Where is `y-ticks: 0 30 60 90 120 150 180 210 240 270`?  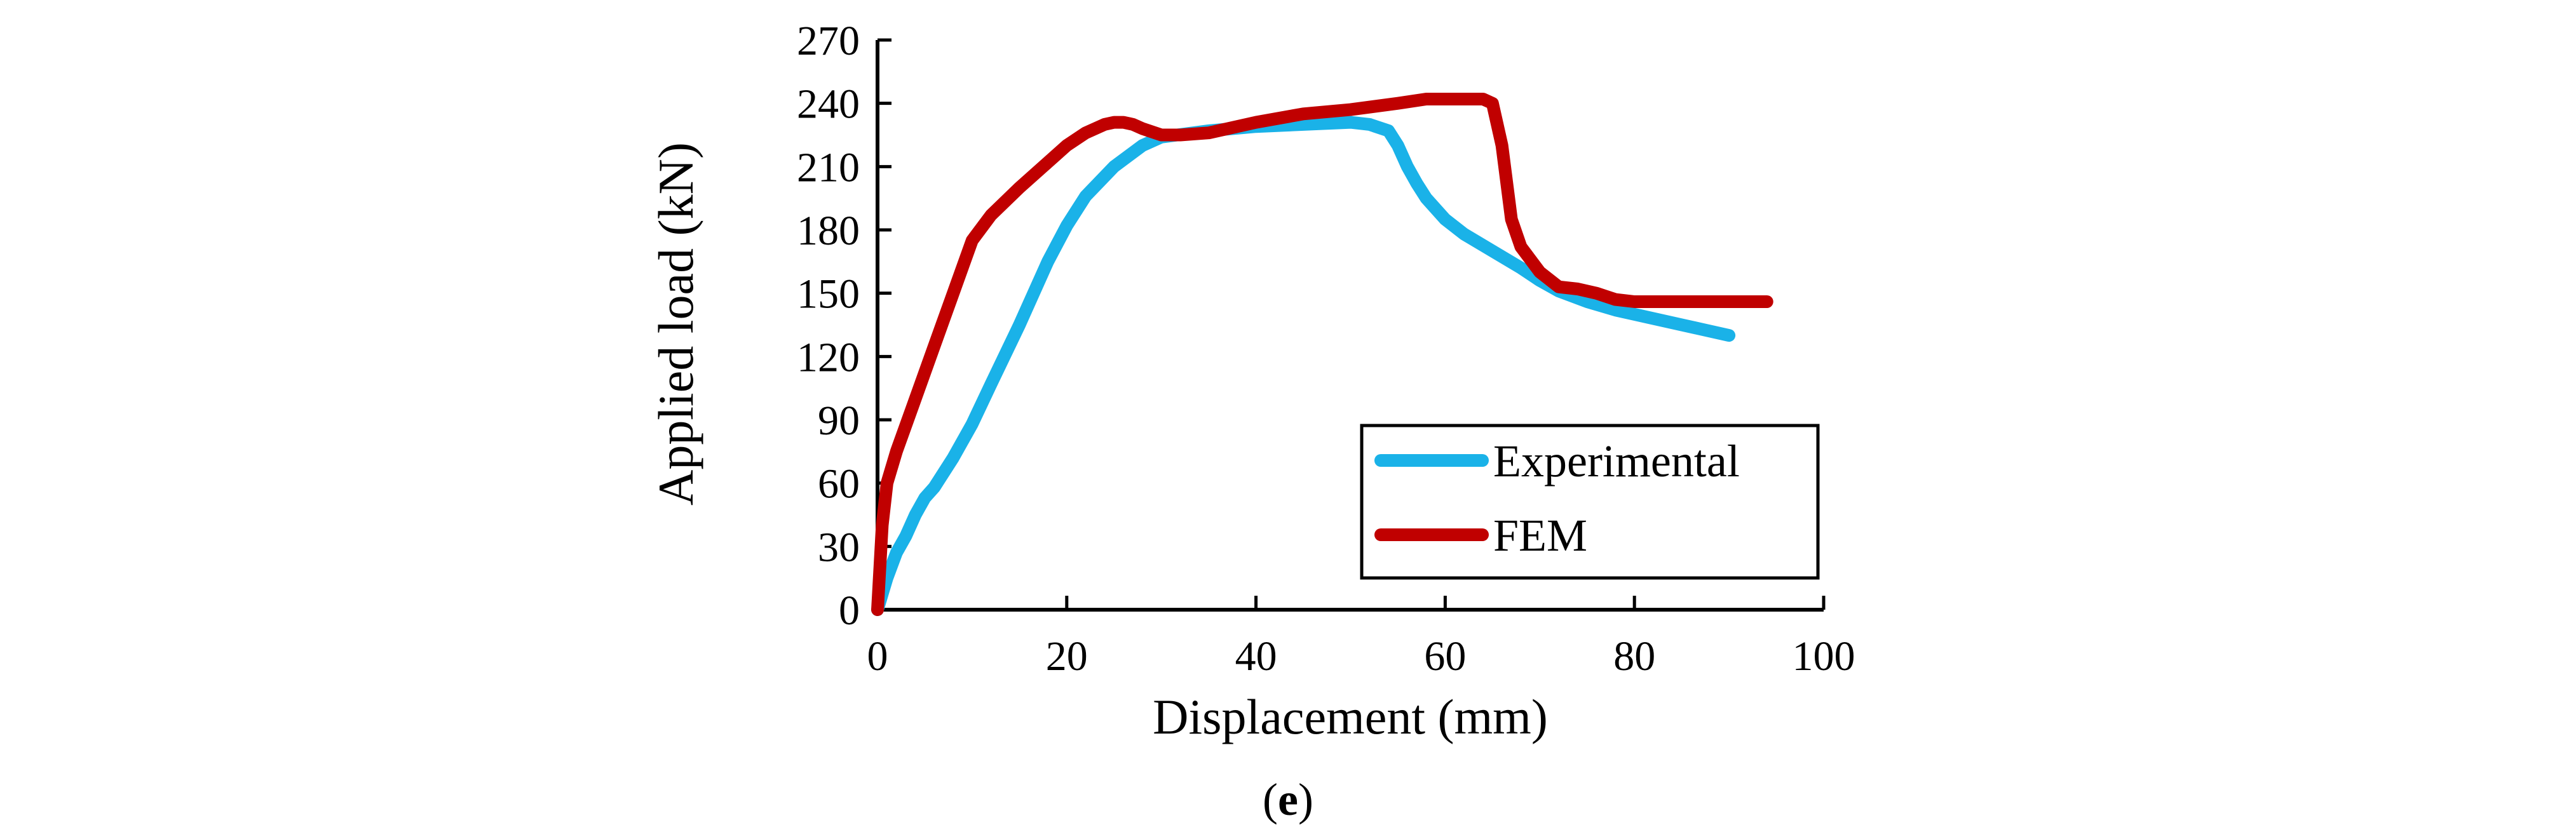
y-ticks: 0 30 60 90 120 150 180 210 240 270 is located at coordinates (844, 326).